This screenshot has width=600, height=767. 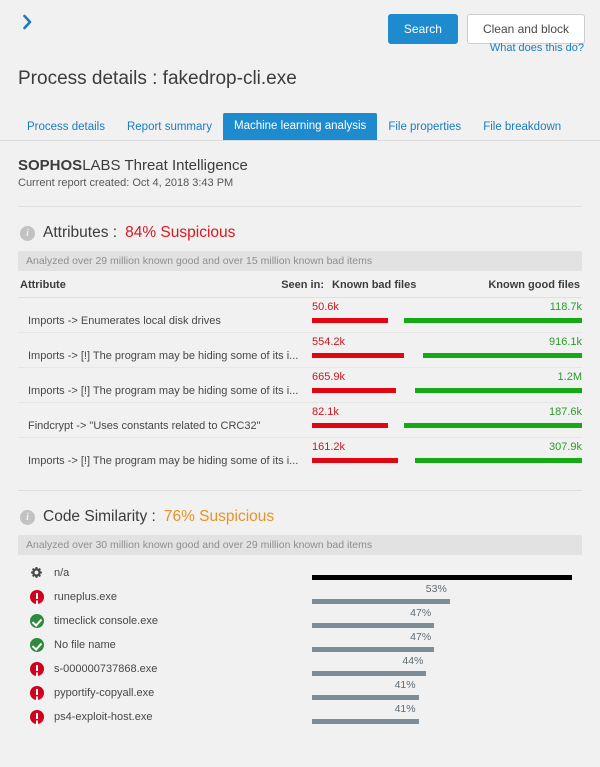 I want to click on action-buttons: Search Clean and block, so click(x=486, y=29).